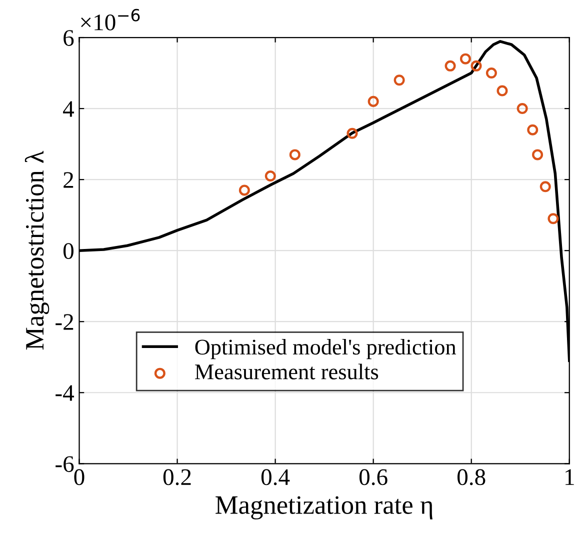 Image resolution: width=587 pixels, height=536 pixels. I want to click on y-tick-label: -2, so click(65, 322).